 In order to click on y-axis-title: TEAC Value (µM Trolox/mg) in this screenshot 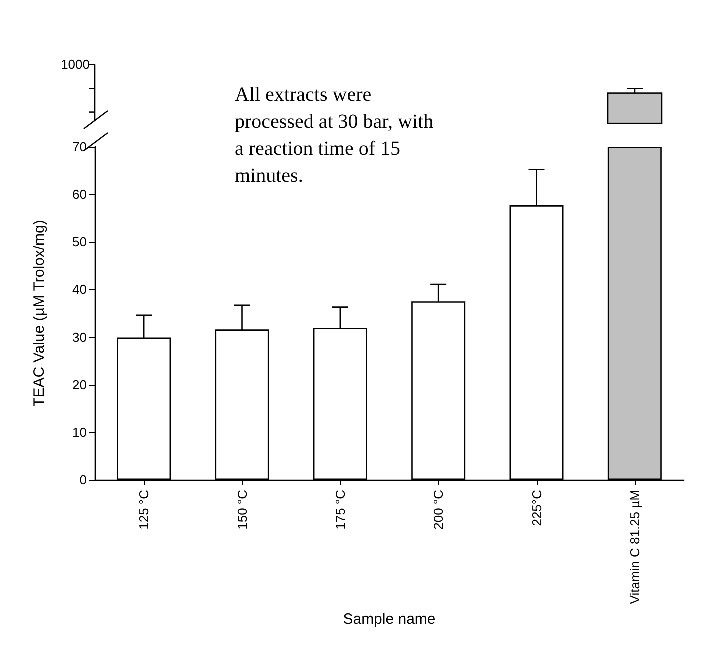, I will do `click(39, 313)`.